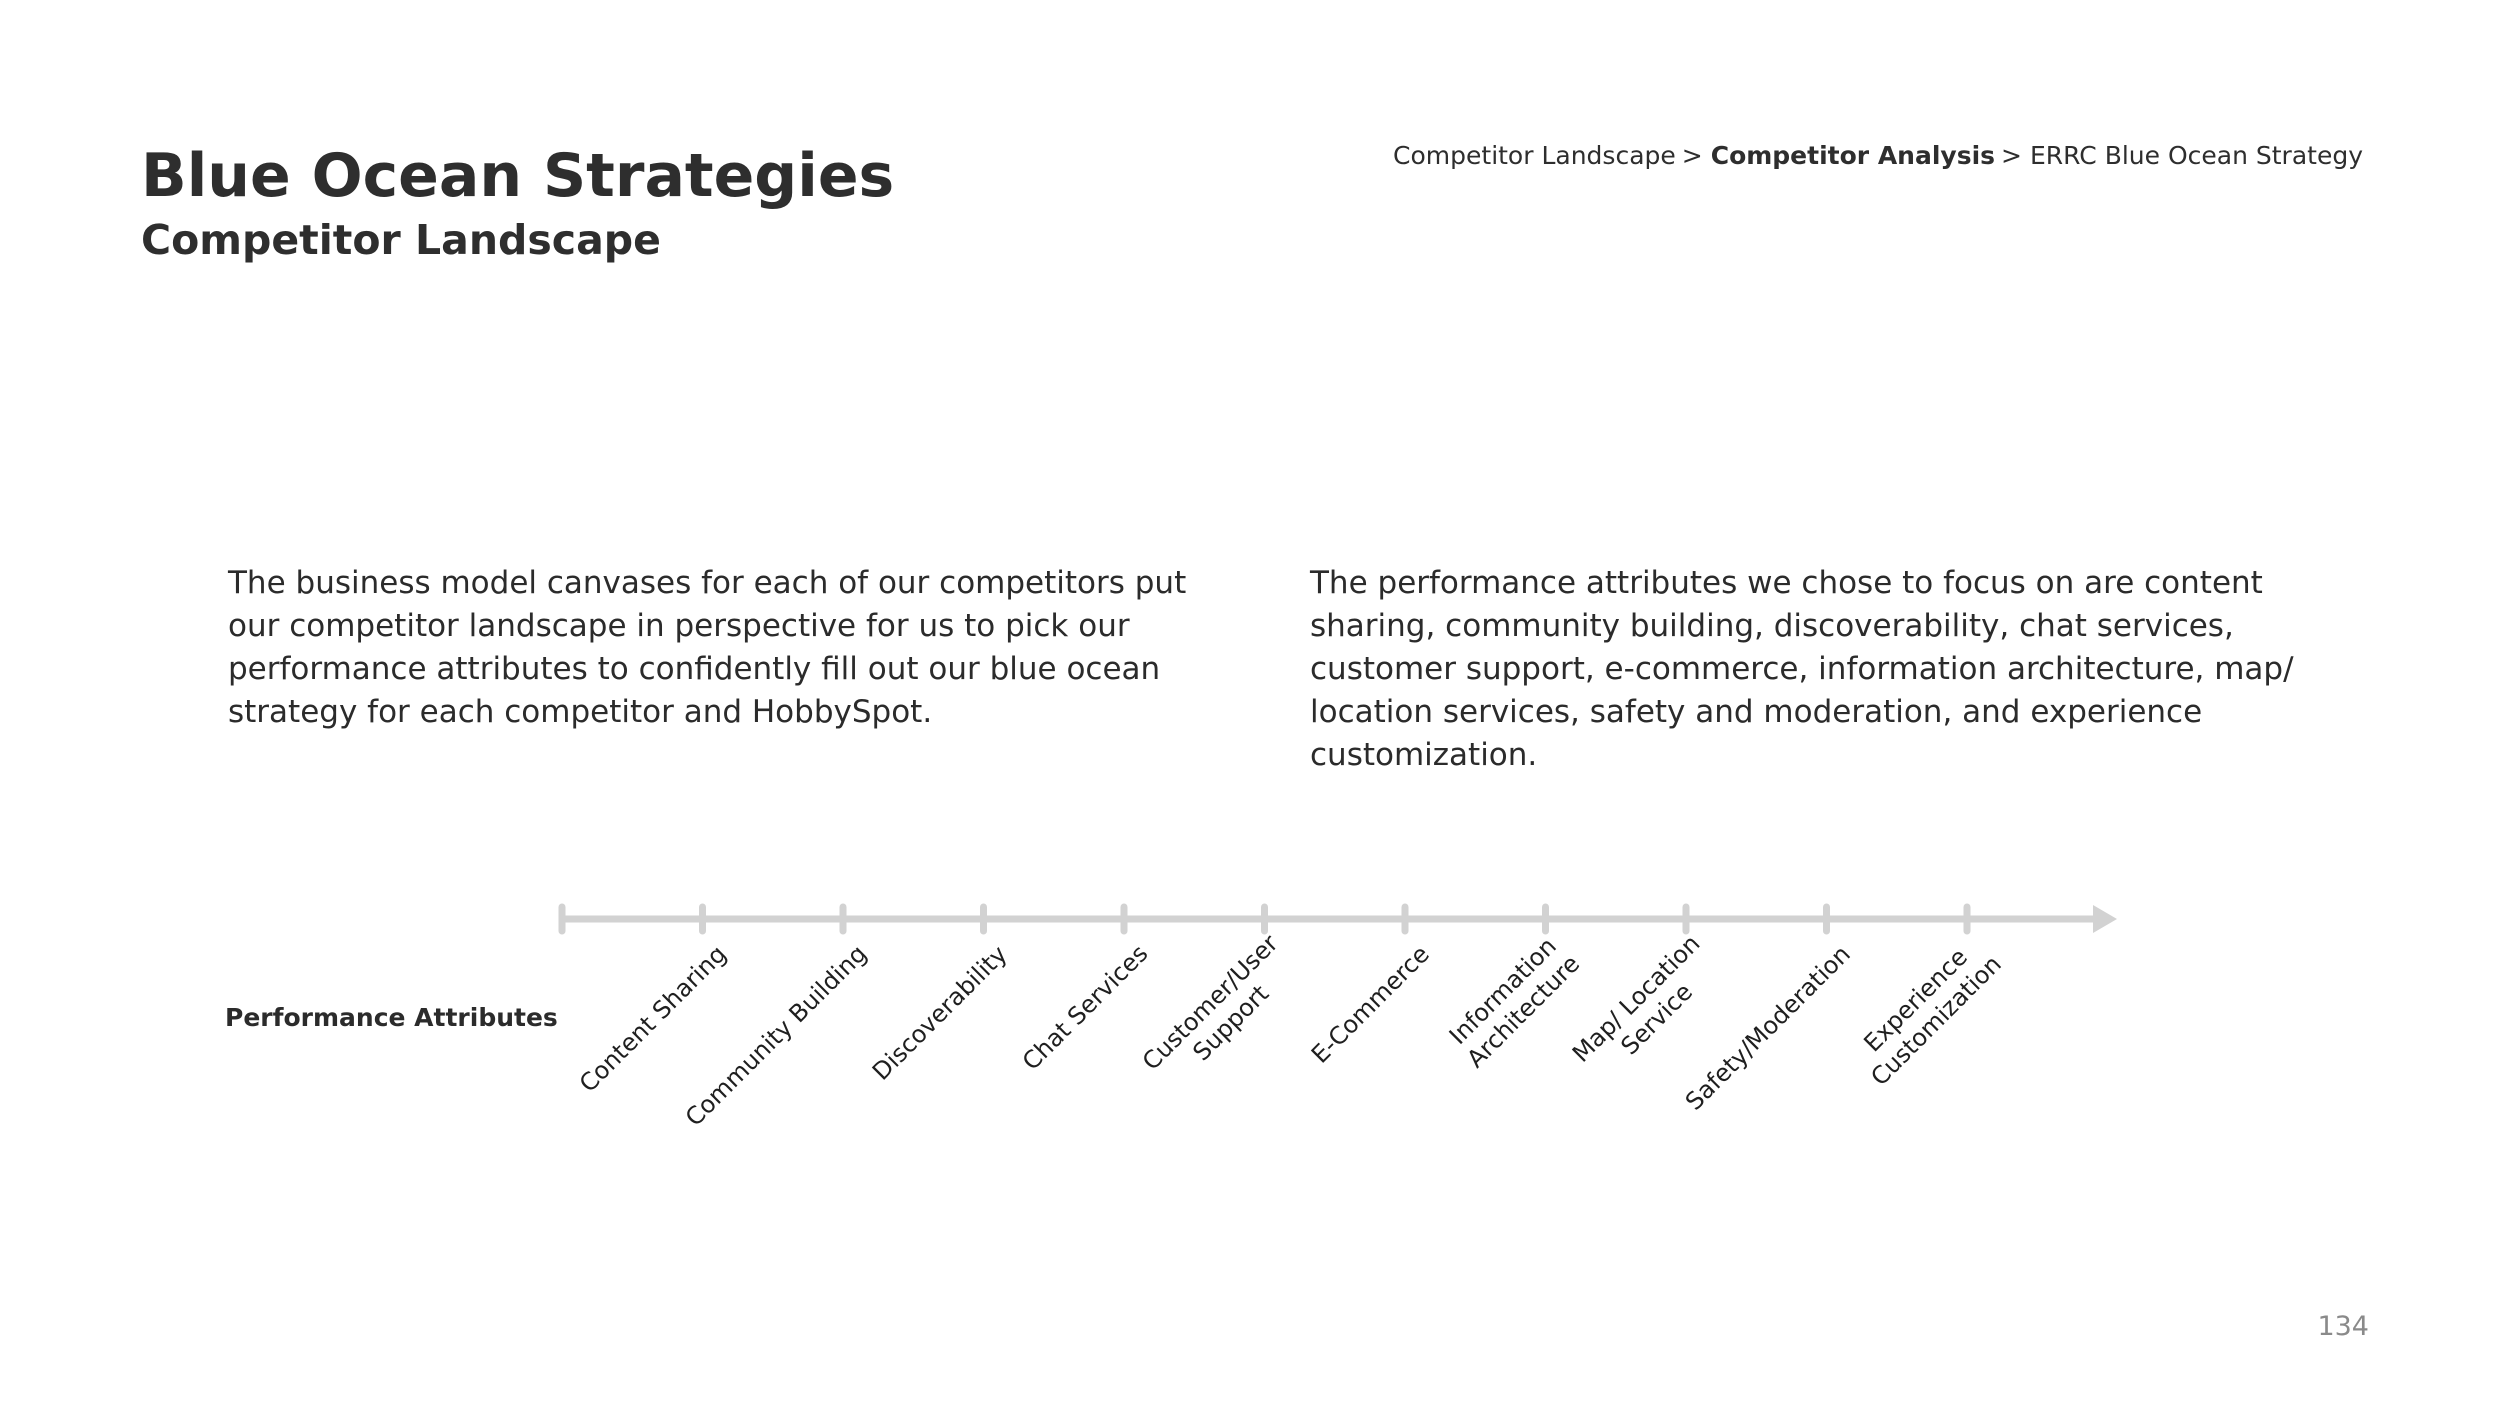 This screenshot has height=1406, width=2500. I want to click on page-number: 134, so click(2343, 1326).